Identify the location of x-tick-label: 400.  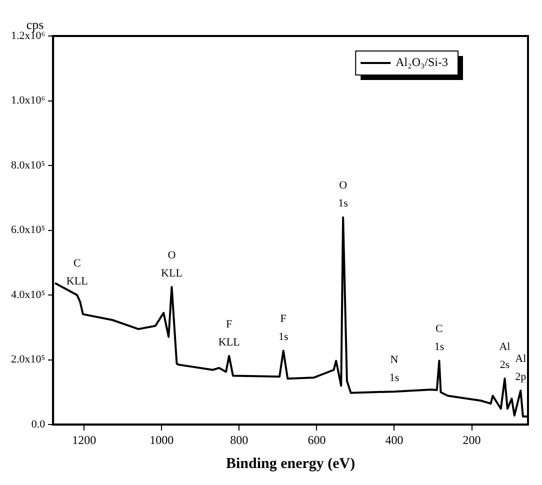
(394, 439).